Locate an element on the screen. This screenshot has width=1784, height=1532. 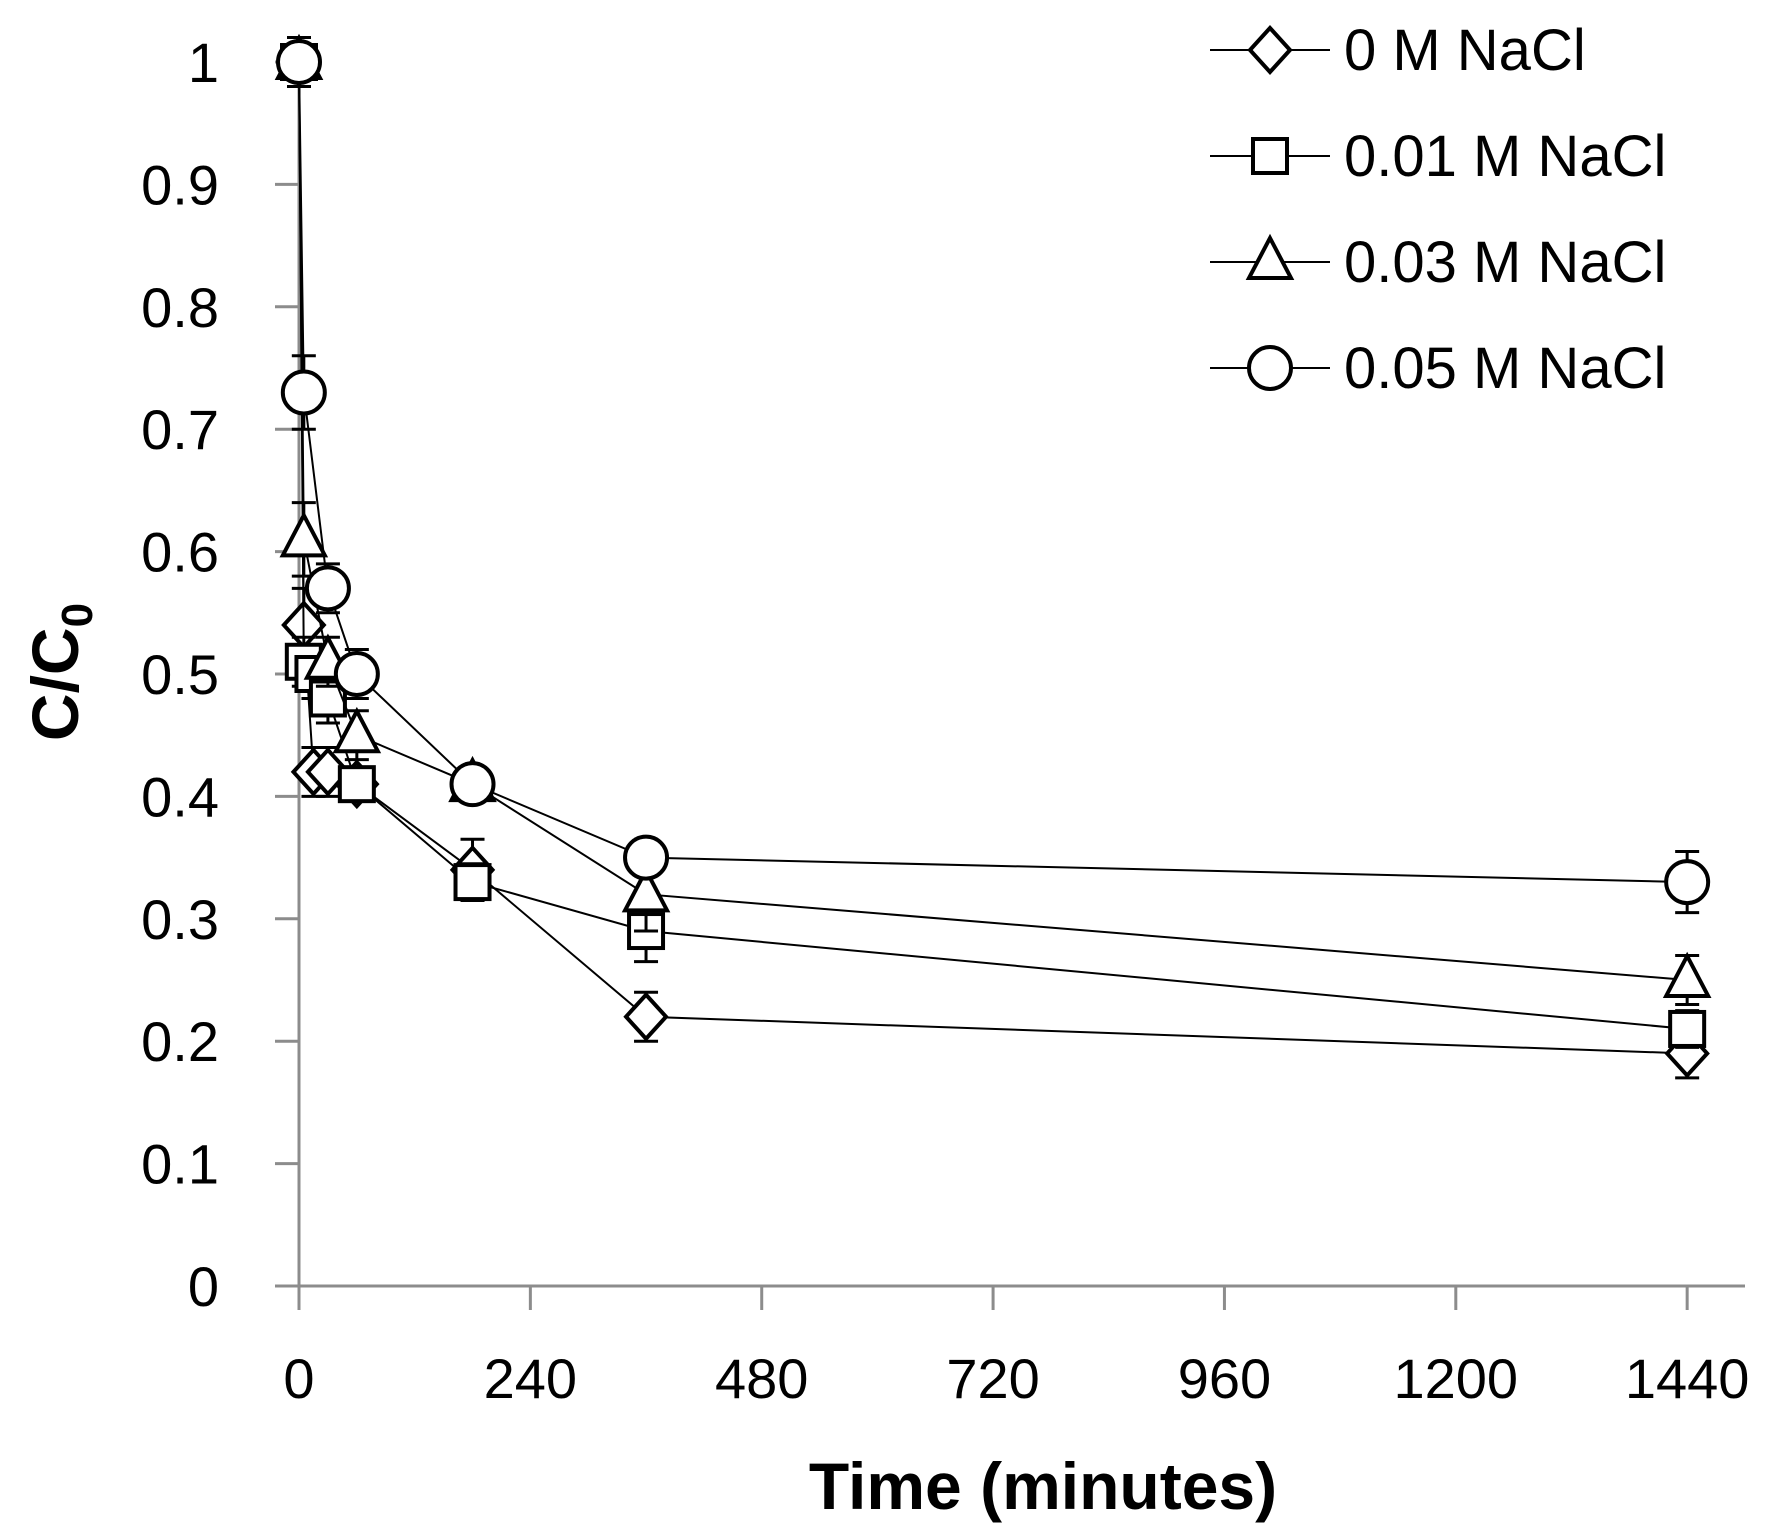
legend-item: 0 M NaCl is located at coordinates (1398, 50).